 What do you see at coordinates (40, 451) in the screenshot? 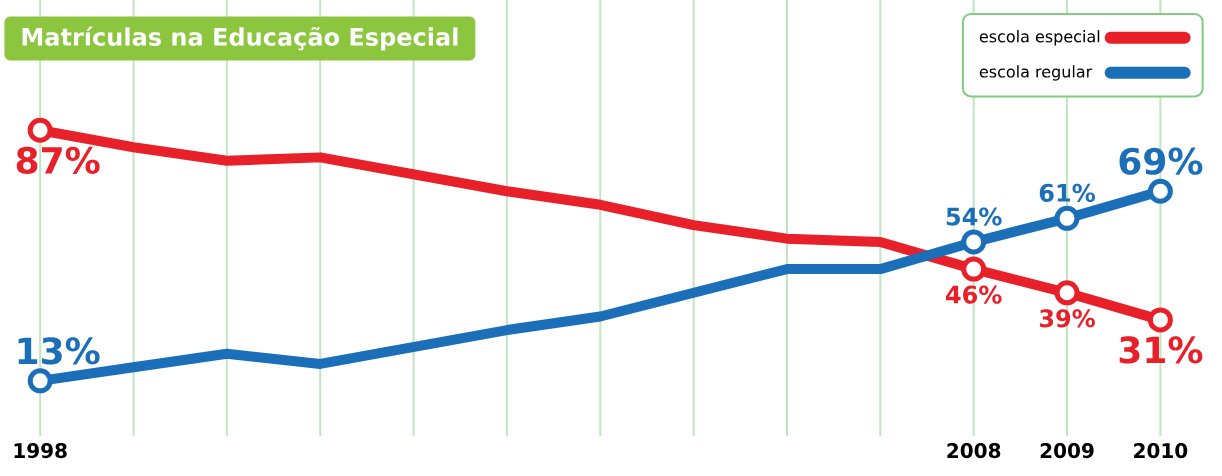
I see `x-tick-label: 1998` at bounding box center [40, 451].